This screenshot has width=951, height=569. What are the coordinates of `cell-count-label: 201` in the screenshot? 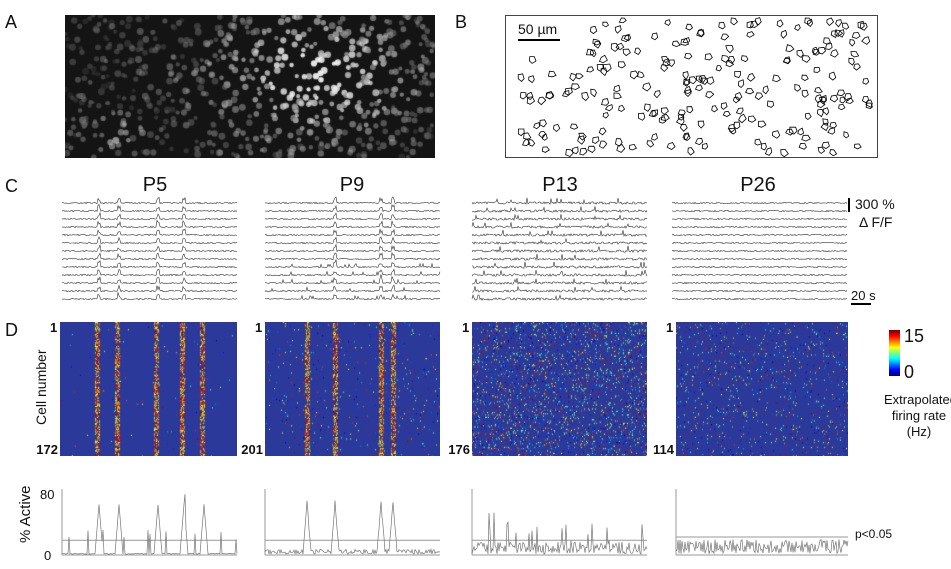 It's located at (252, 449).